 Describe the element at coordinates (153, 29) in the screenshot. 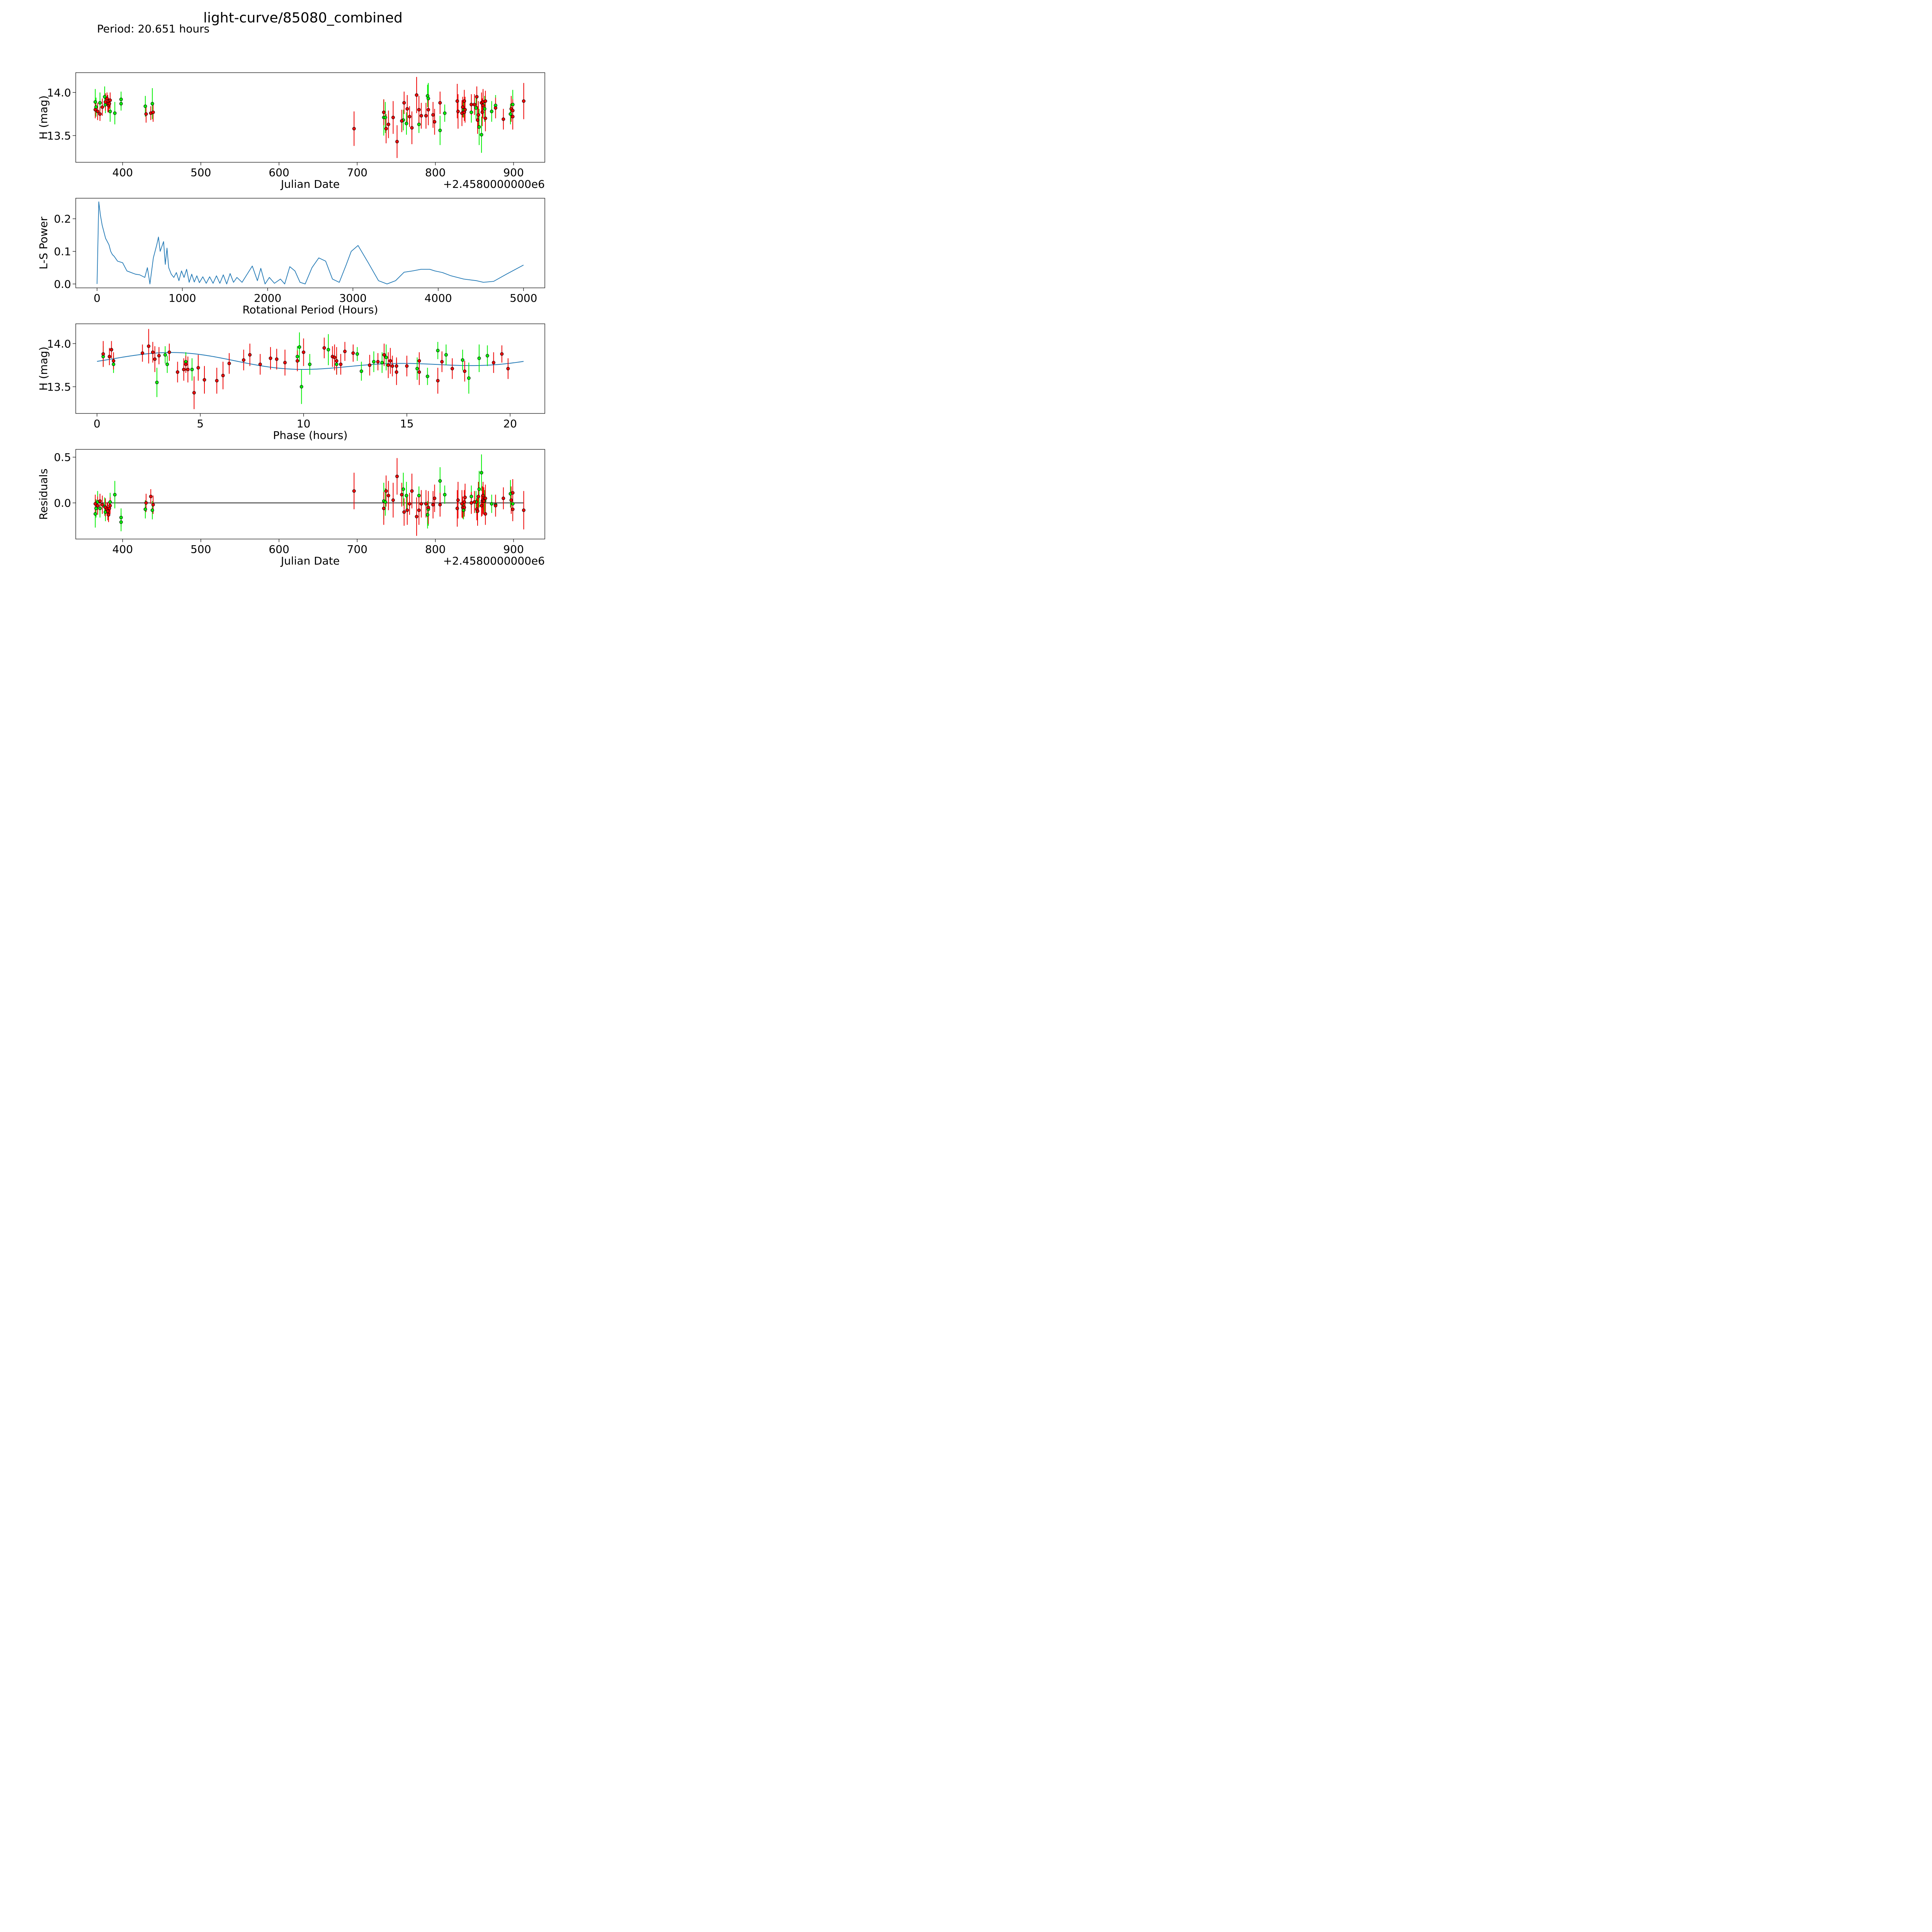

I see `figure-subtitle: Period: 20.651 hours` at that location.